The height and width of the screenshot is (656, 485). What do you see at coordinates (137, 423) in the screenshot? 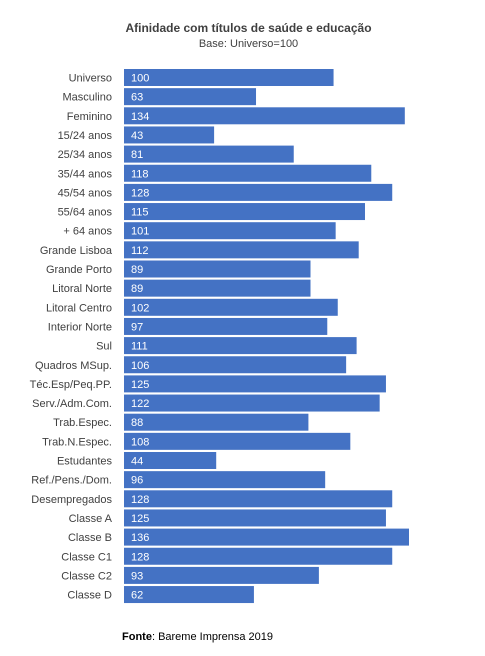
I see `data-label: 88` at bounding box center [137, 423].